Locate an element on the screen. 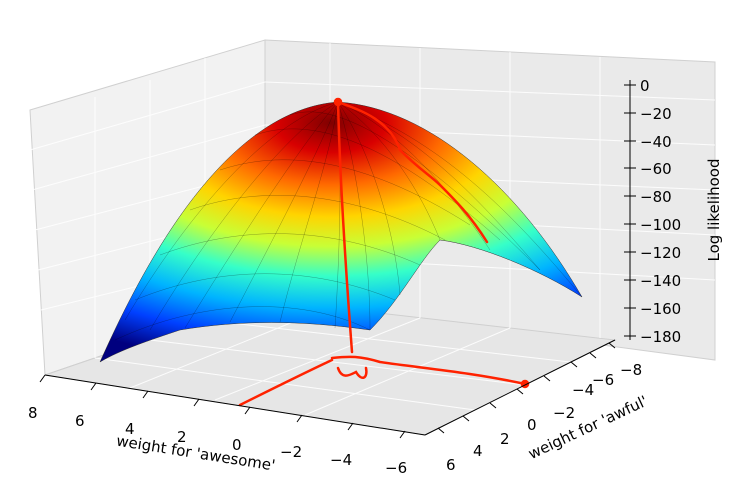  z-tick-1: −20 is located at coordinates (648, 114).